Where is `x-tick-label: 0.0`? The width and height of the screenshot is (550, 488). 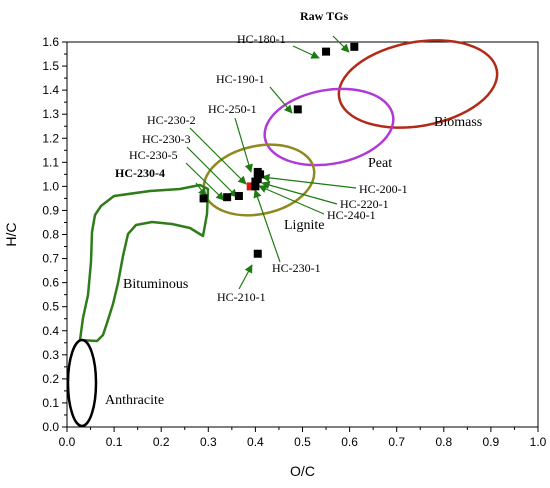 x-tick-label: 0.0 is located at coordinates (67, 442).